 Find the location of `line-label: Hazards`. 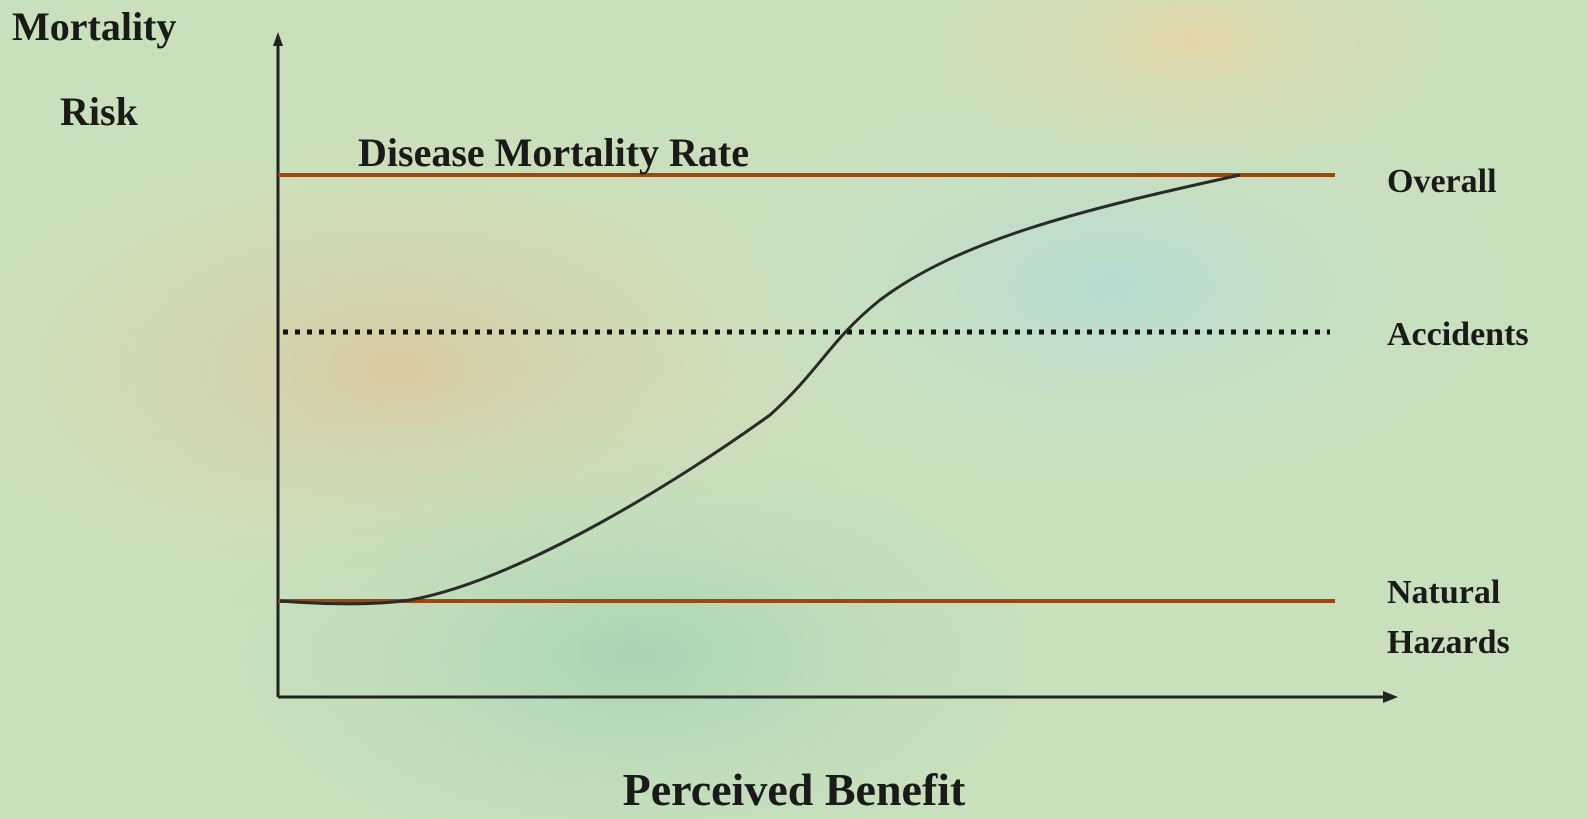

line-label: Hazards is located at coordinates (1448, 642).